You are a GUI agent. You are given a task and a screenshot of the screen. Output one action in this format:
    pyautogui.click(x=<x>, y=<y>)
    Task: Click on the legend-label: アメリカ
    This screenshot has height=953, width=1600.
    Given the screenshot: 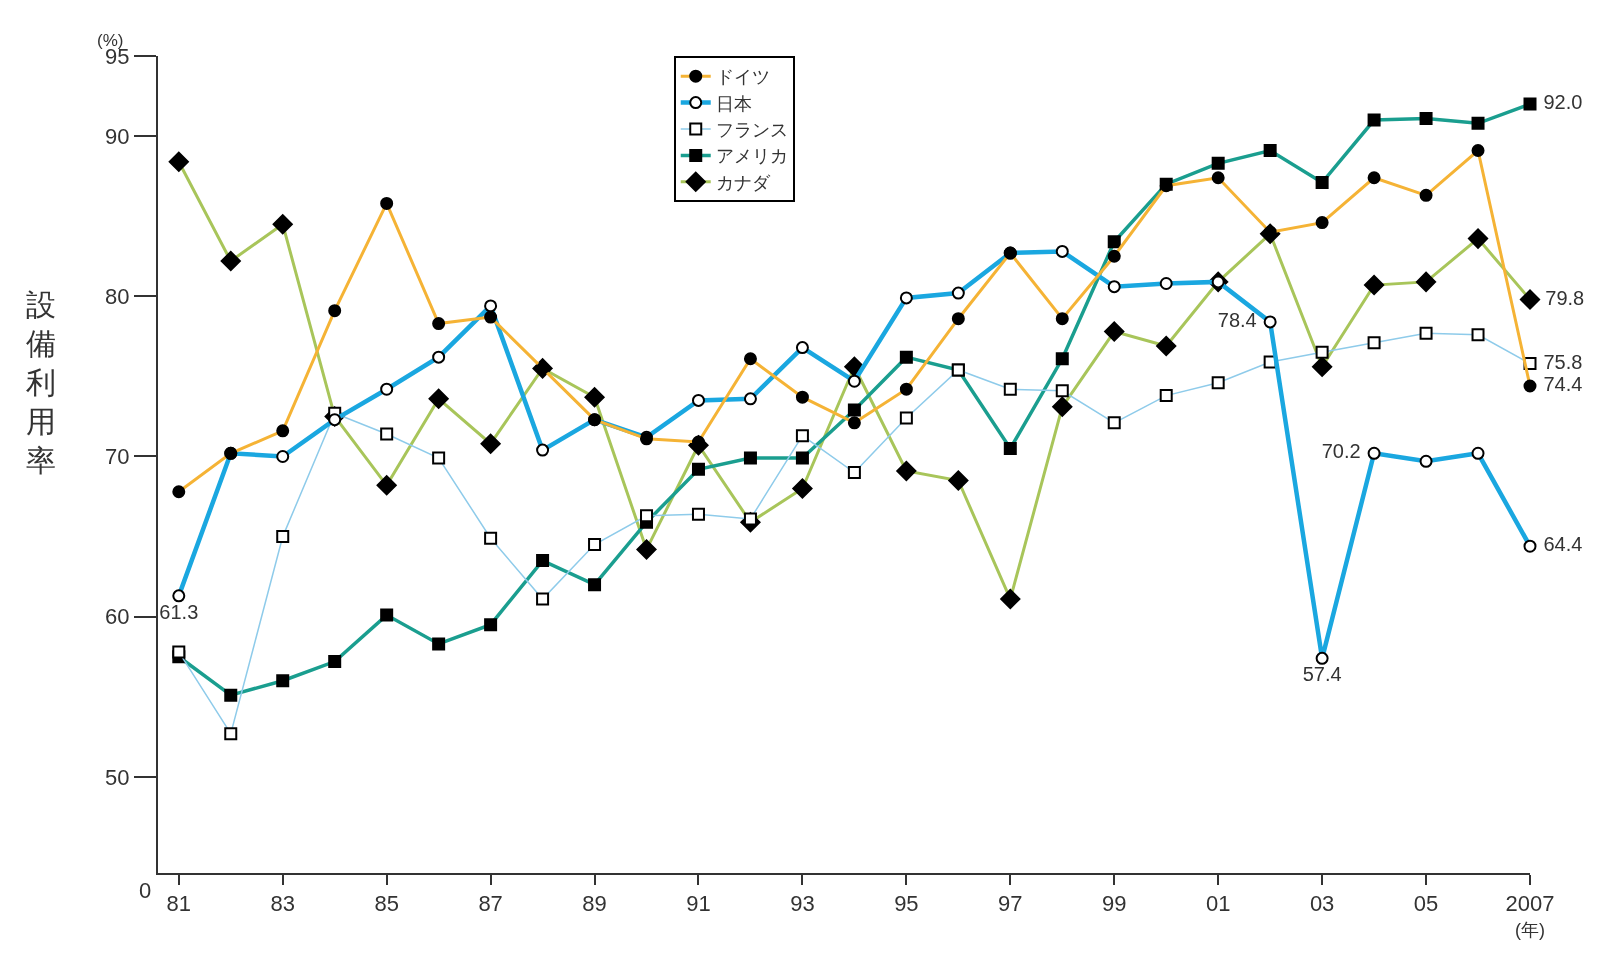 What is the action you would take?
    pyautogui.click(x=751, y=156)
    